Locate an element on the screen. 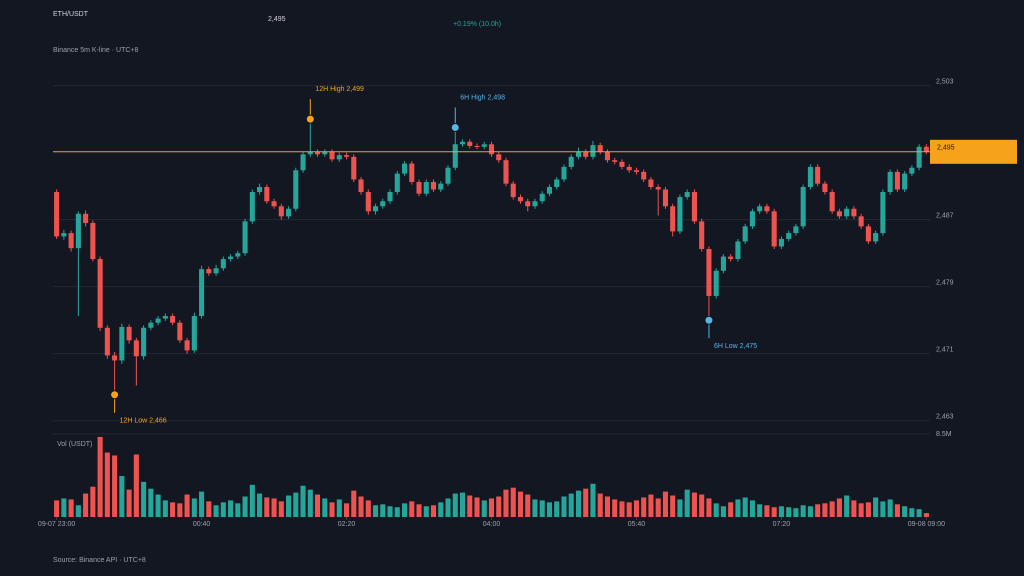 The width and height of the screenshot is (1024, 576). annotation-label: 12H Low 2,466 is located at coordinates (143, 421).